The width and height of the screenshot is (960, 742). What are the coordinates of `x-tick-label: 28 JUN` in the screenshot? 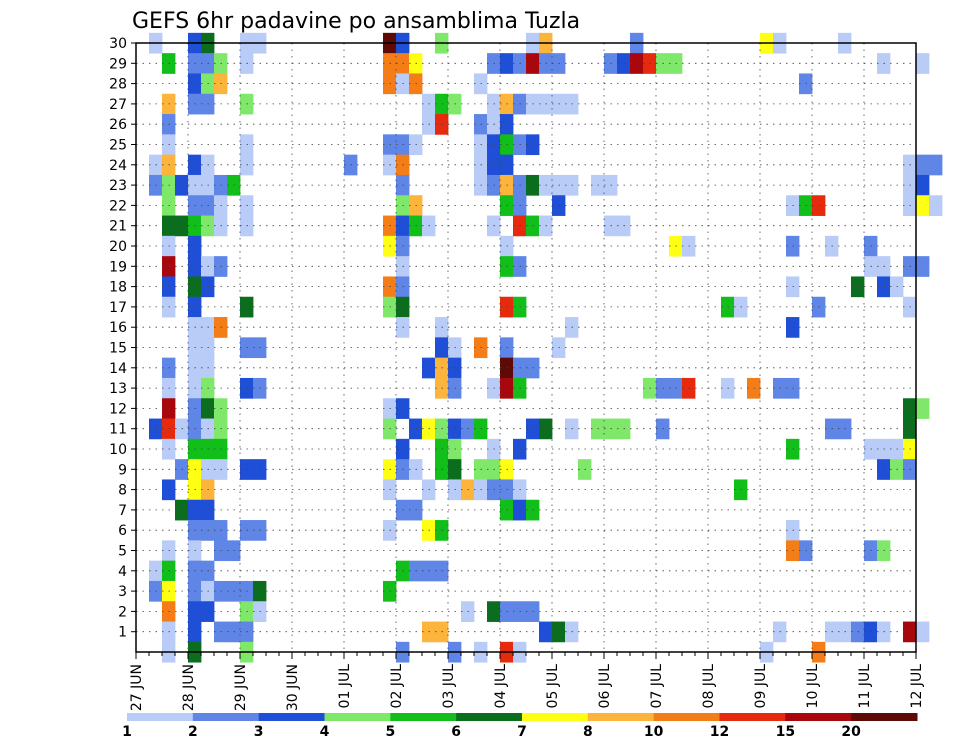 It's located at (189, 687).